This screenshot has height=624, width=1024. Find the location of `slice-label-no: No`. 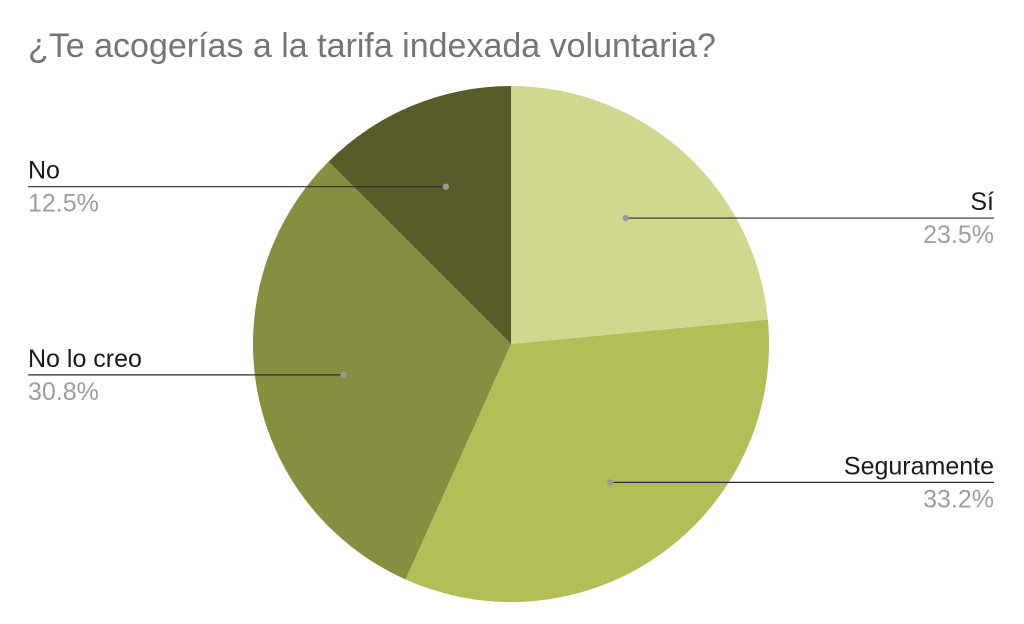

slice-label-no: No is located at coordinates (44, 171).